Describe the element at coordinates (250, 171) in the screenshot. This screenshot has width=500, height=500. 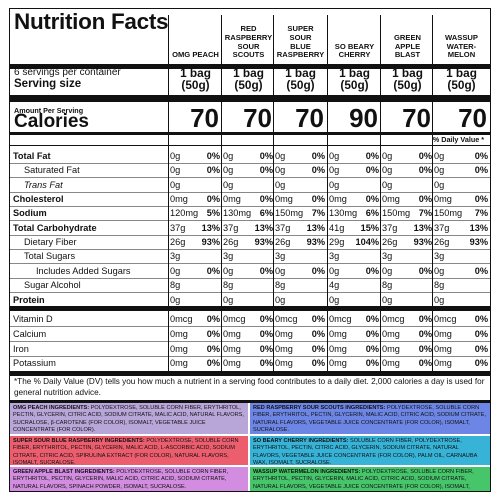
I see `nutrient-row: Saturated Fat 0g 0% 0g 0% 0g 0% 0g 0% 0g 0% 0g 0%` at that location.